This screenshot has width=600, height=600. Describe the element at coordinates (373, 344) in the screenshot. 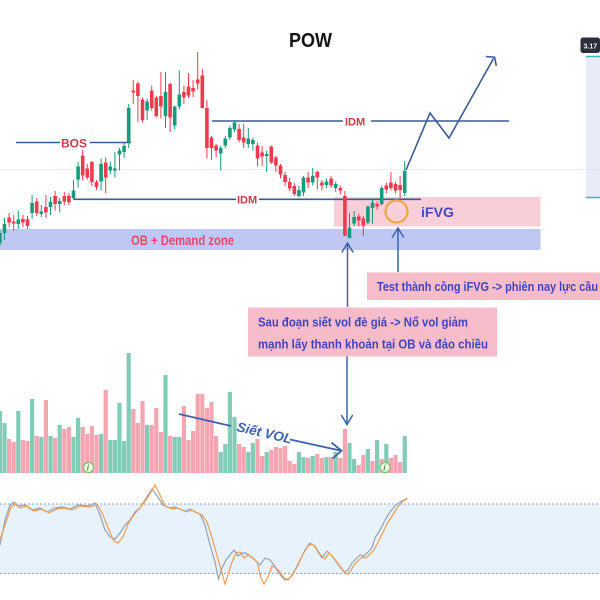

I see `svg-text:mạnh lấy thanh khoản tại OB và: mạnh lấy thanh khoản tại OB và đảo chiều` at that location.